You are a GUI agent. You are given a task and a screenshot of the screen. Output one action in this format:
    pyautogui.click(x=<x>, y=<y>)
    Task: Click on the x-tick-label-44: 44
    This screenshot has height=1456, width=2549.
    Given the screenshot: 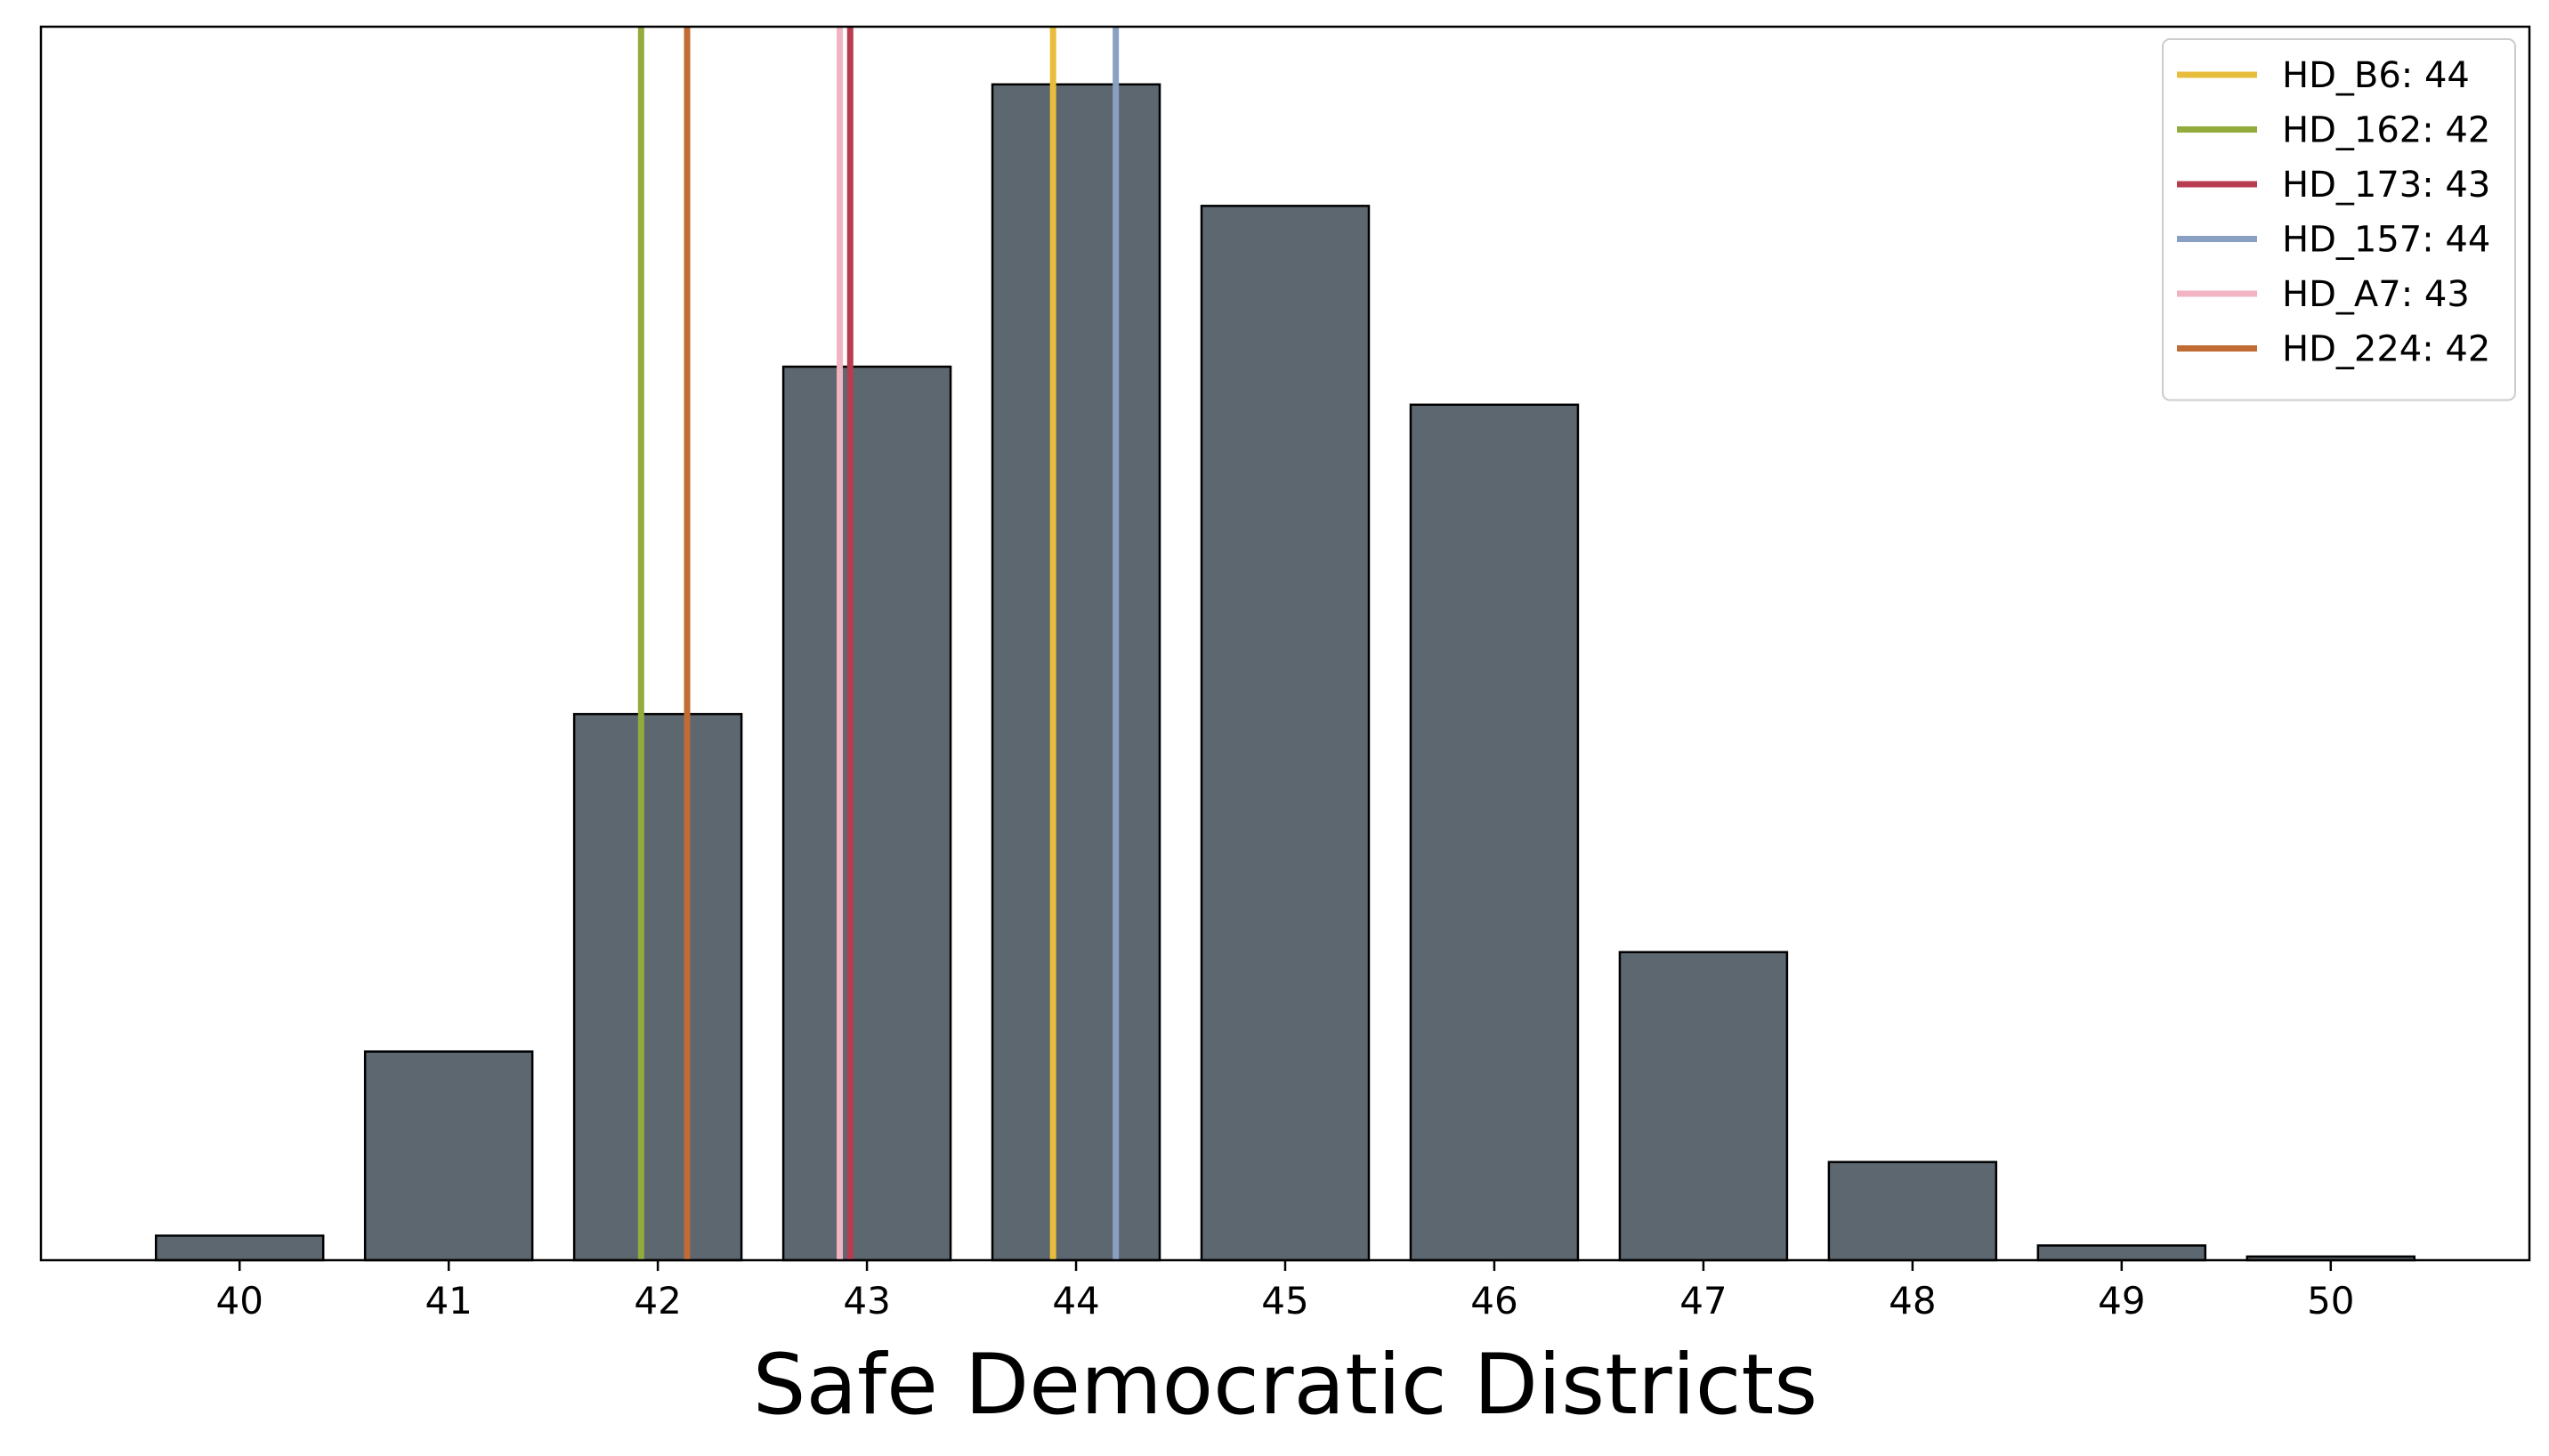 What is the action you would take?
    pyautogui.click(x=1076, y=1301)
    